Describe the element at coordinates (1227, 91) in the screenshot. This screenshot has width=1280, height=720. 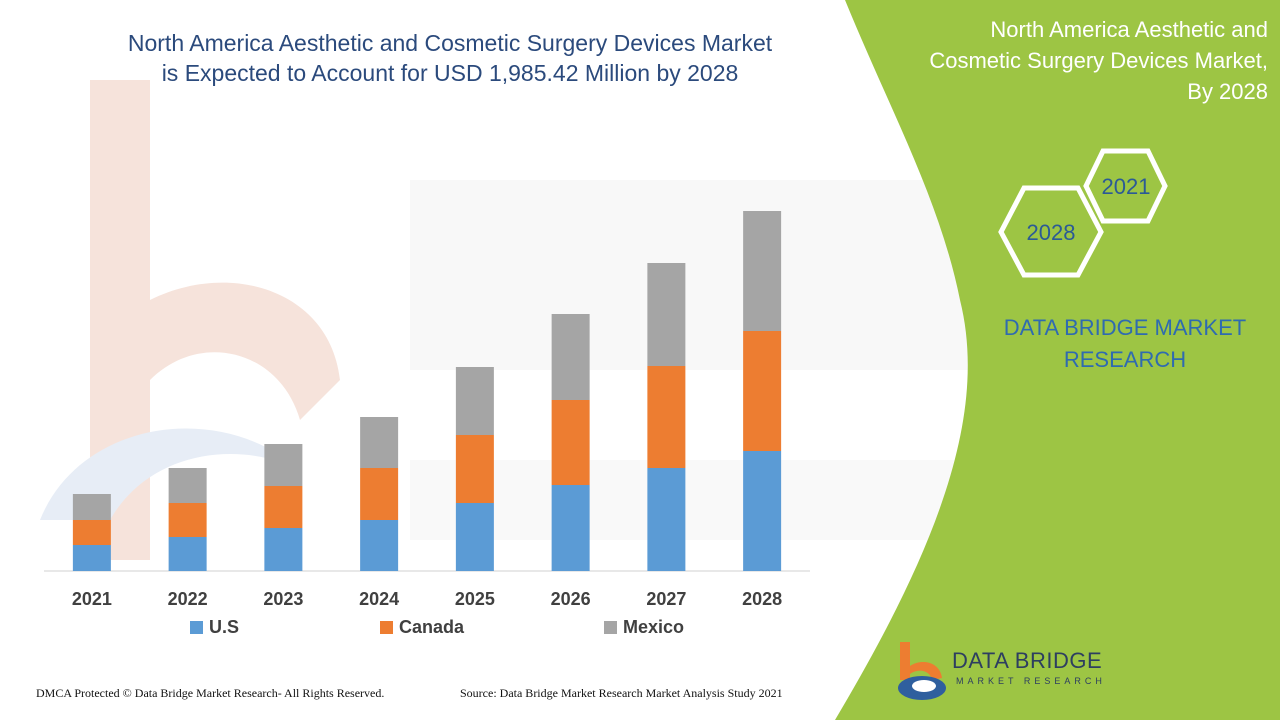
I see `side-title-line-3: By 2028` at that location.